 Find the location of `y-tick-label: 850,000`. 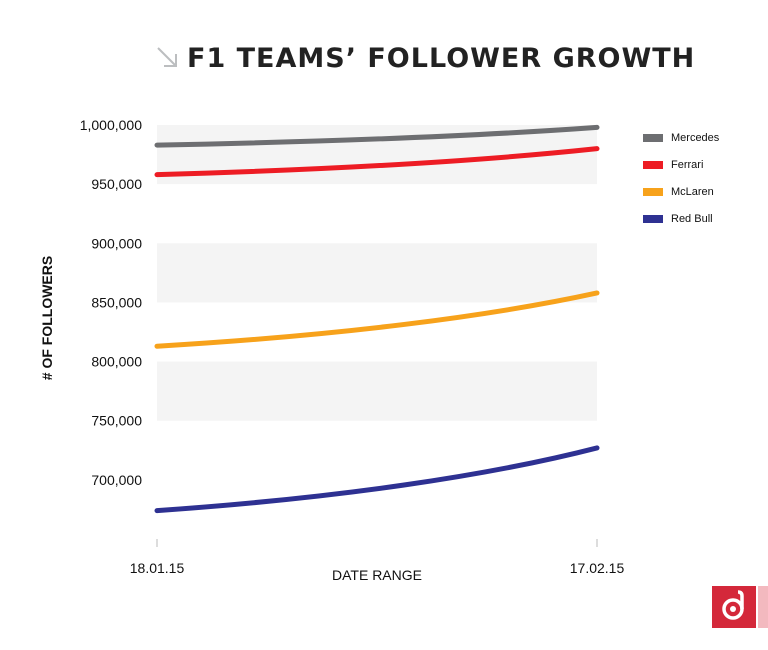

y-tick-label: 850,000 is located at coordinates (116, 302).